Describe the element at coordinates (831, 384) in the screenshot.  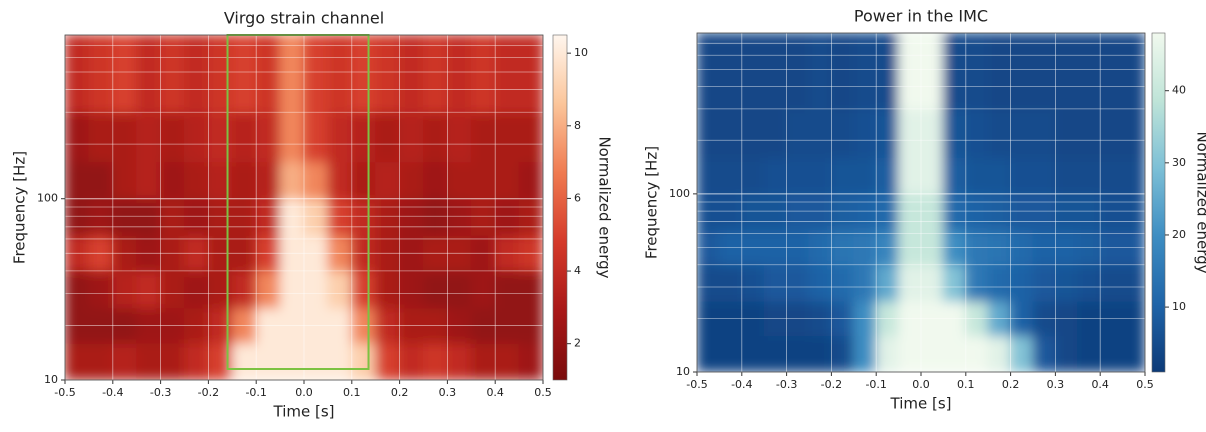
I see `x-tick-label: -0.2` at that location.